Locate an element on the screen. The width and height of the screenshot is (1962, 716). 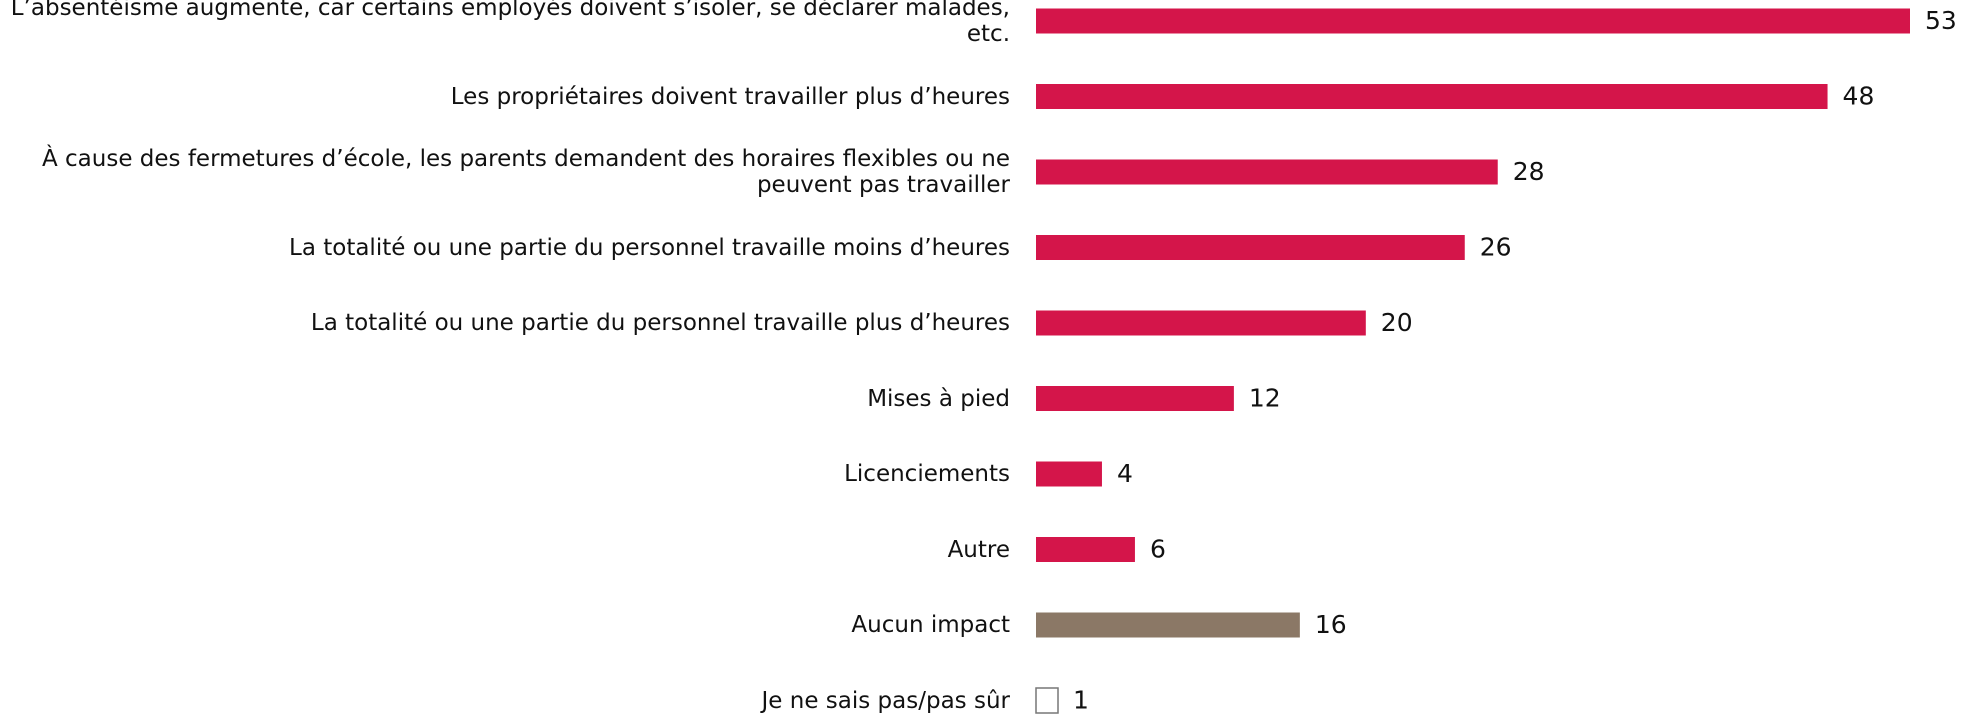
category-label: Aucun impact is located at coordinates (930, 625).